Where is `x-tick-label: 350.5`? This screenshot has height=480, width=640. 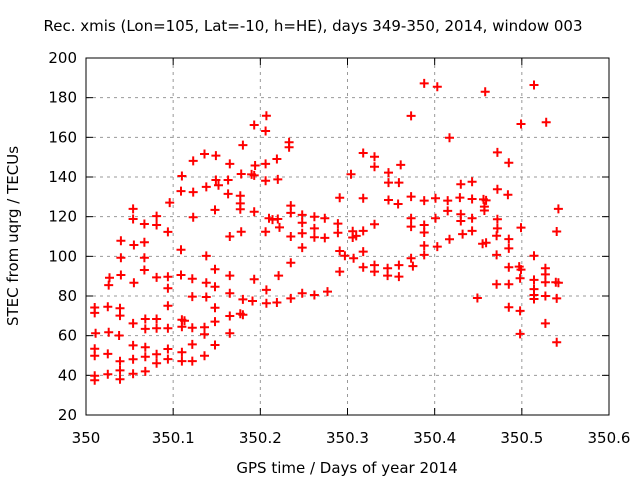
x-tick-label: 350.5 is located at coordinates (521, 438).